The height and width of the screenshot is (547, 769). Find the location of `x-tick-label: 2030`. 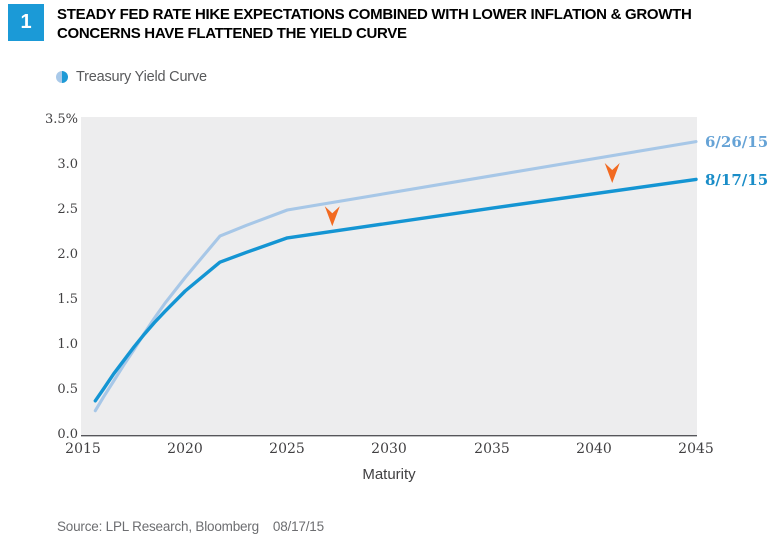

x-tick-label: 2030 is located at coordinates (389, 449).